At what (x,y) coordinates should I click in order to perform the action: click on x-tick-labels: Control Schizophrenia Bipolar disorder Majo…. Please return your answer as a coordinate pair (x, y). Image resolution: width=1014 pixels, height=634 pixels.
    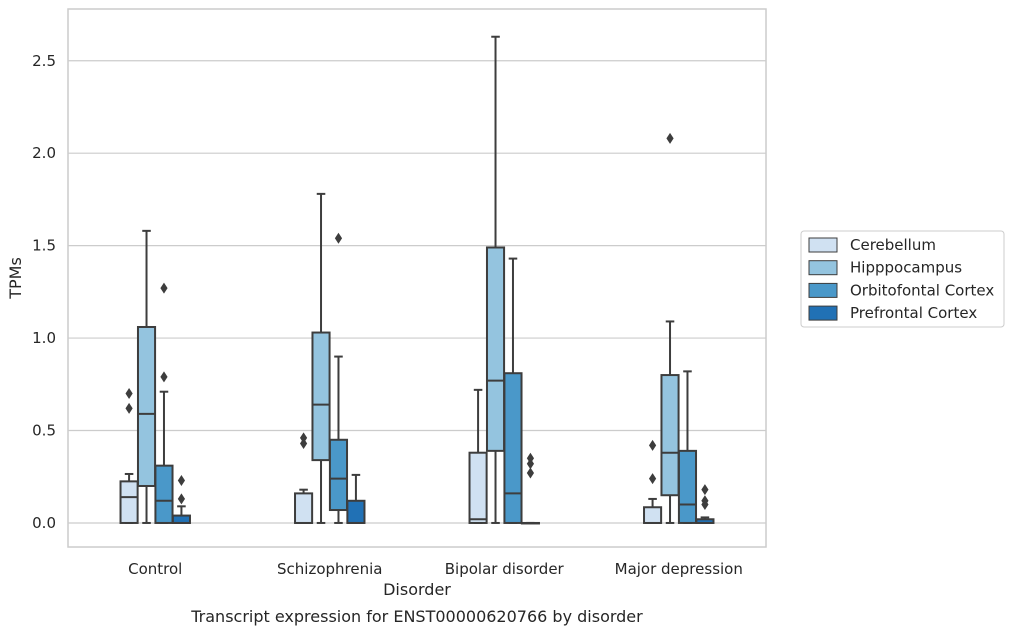
    Looking at the image, I should click on (435, 569).